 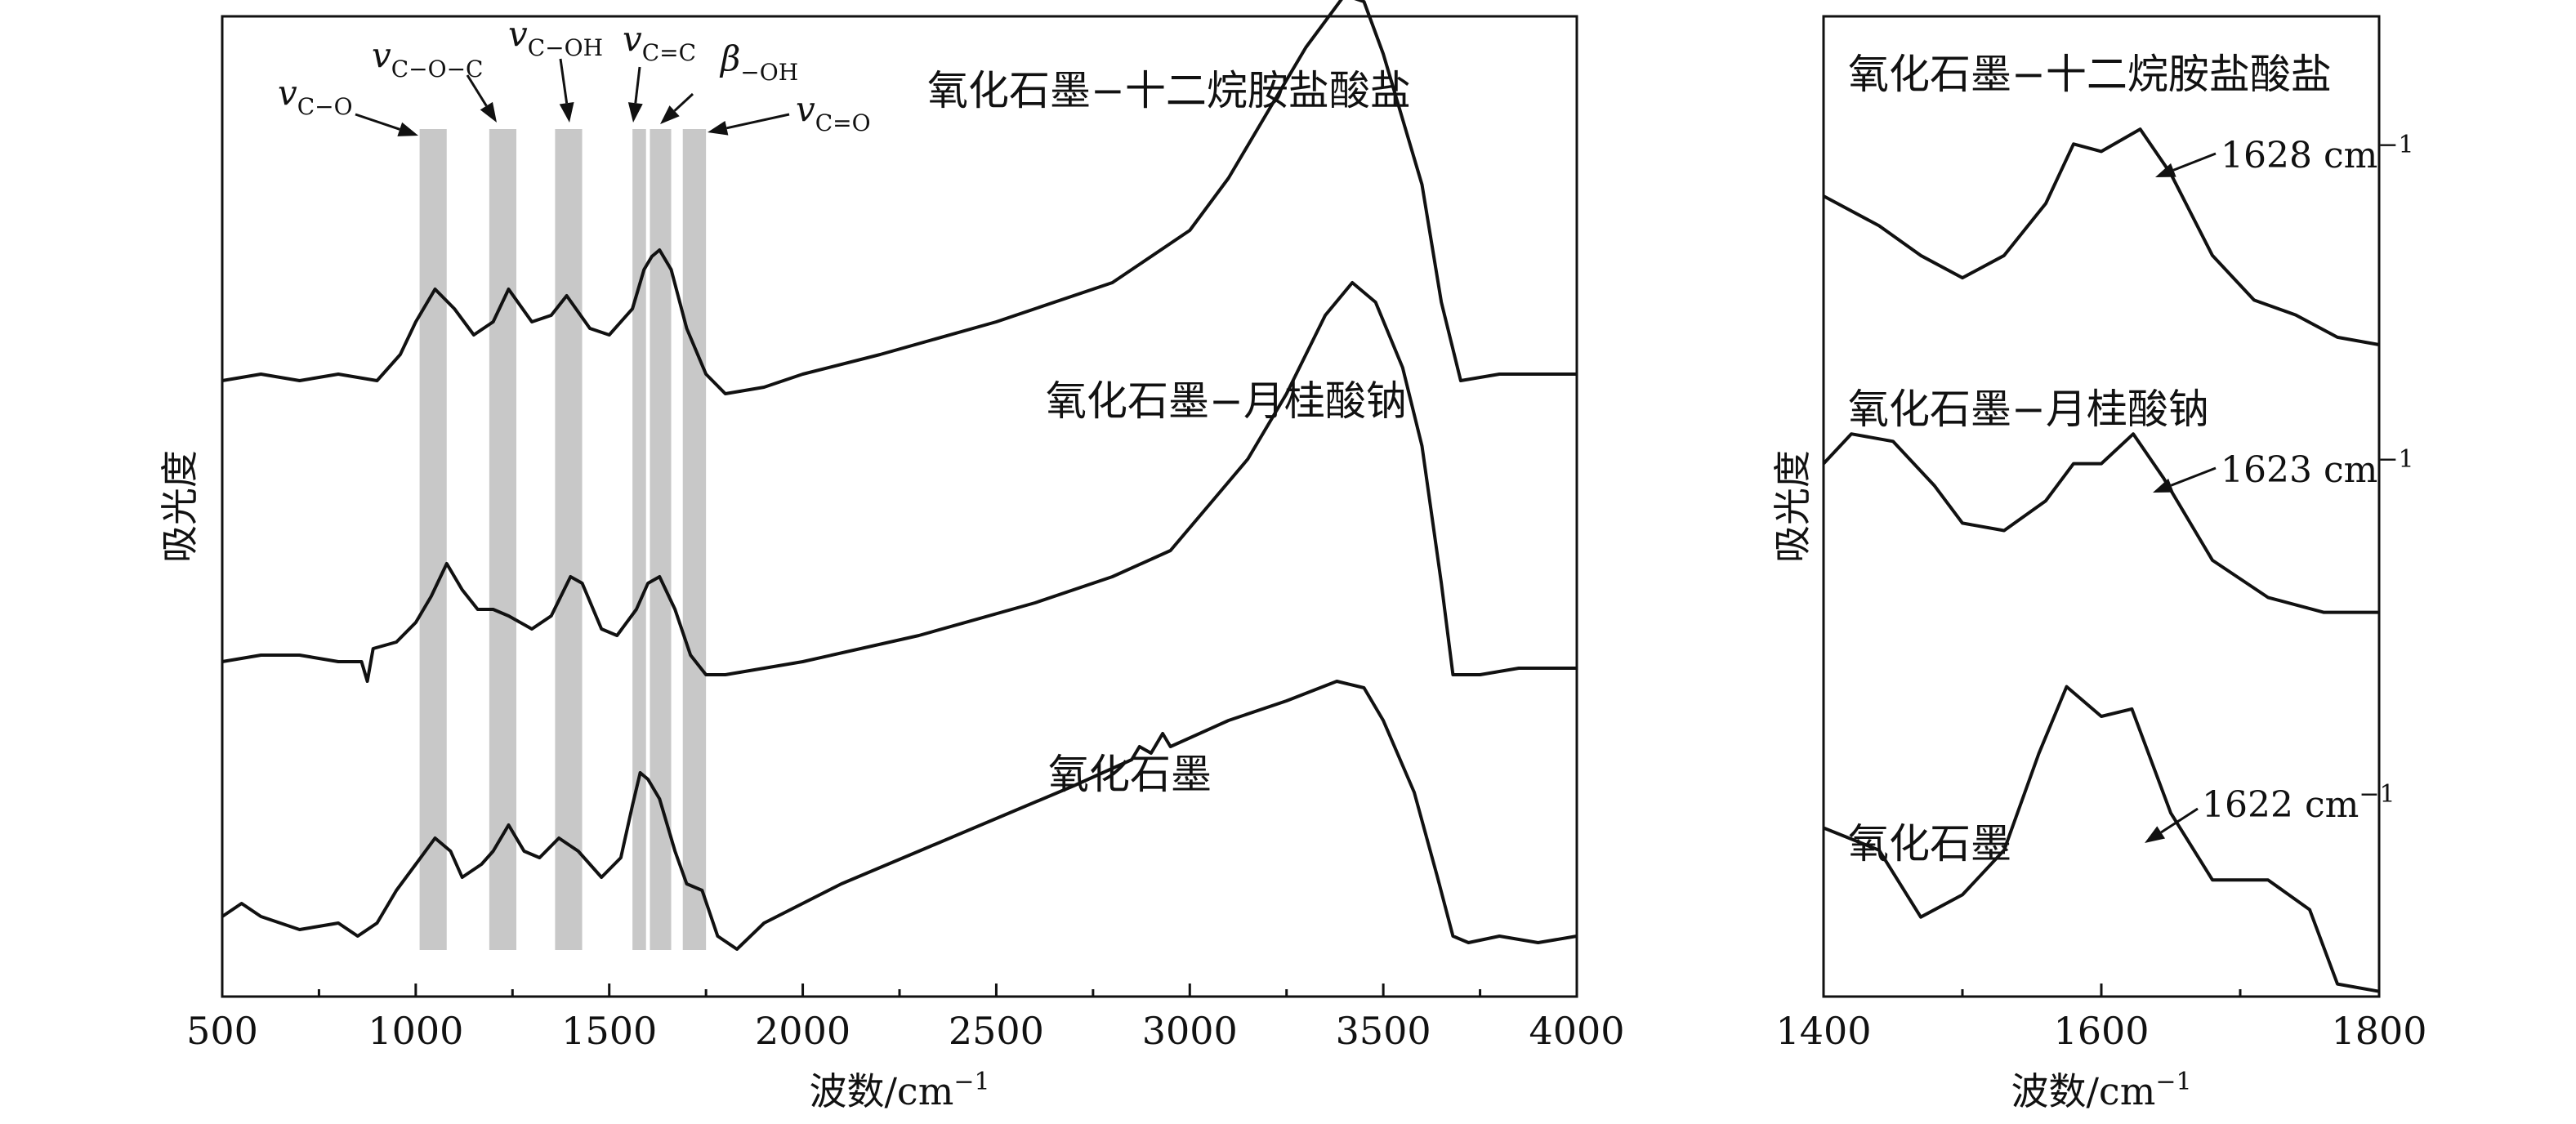 I want to click on x-tick-label: 4000, so click(x=1577, y=1031).